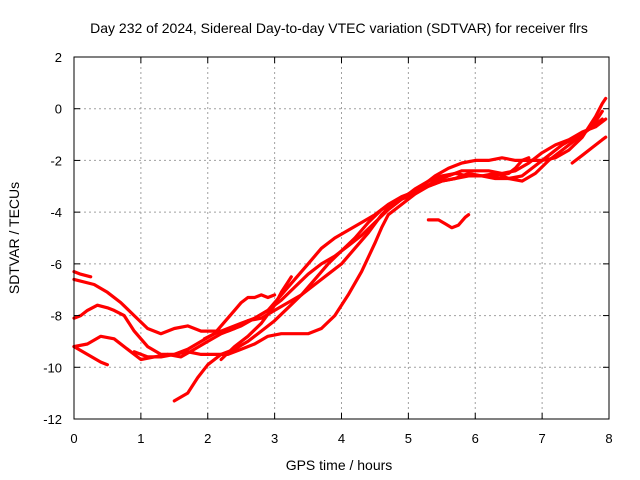 This screenshot has width=640, height=480. I want to click on series-line-s5, so click(90, 356).